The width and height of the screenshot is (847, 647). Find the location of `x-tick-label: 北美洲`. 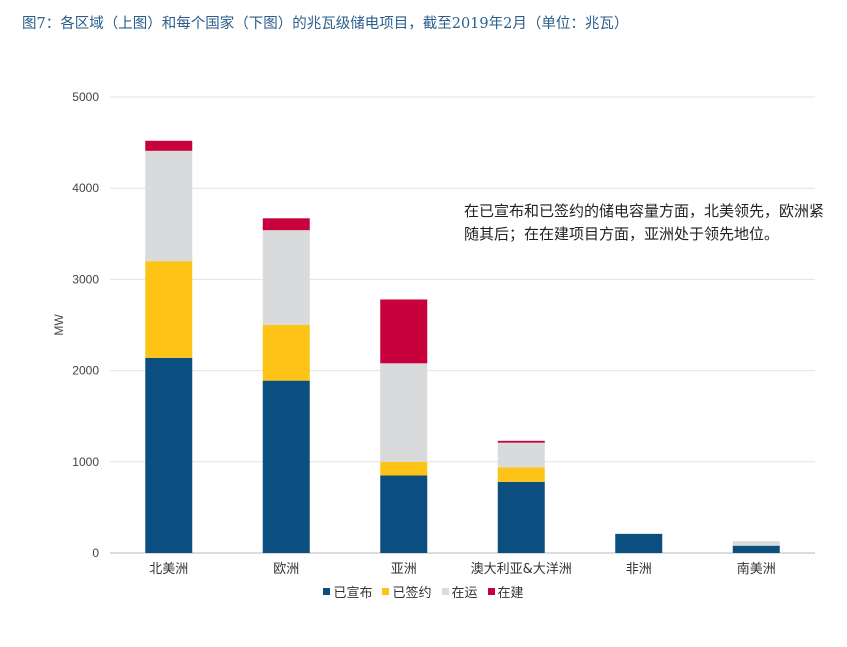

x-tick-label: 北美洲 is located at coordinates (168, 569).